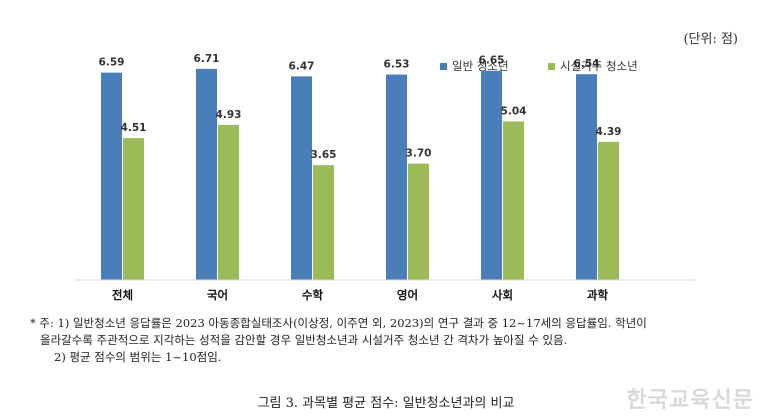  What do you see at coordinates (229, 115) in the screenshot?
I see `value-label: 4.93` at bounding box center [229, 115].